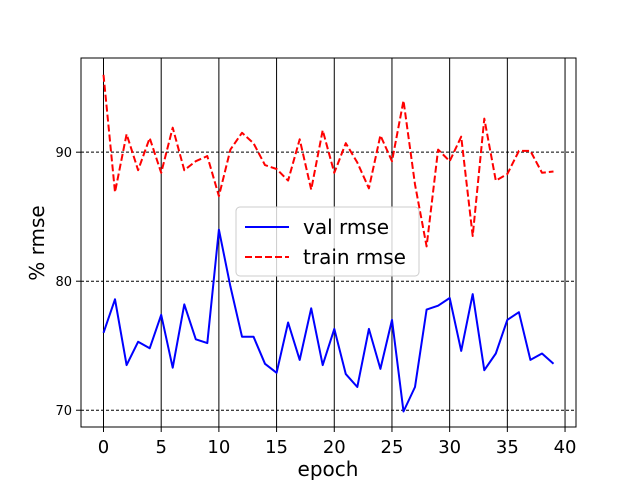 The image size is (640, 480). Describe the element at coordinates (507, 447) in the screenshot. I see `x-tick-label: 35` at that location.